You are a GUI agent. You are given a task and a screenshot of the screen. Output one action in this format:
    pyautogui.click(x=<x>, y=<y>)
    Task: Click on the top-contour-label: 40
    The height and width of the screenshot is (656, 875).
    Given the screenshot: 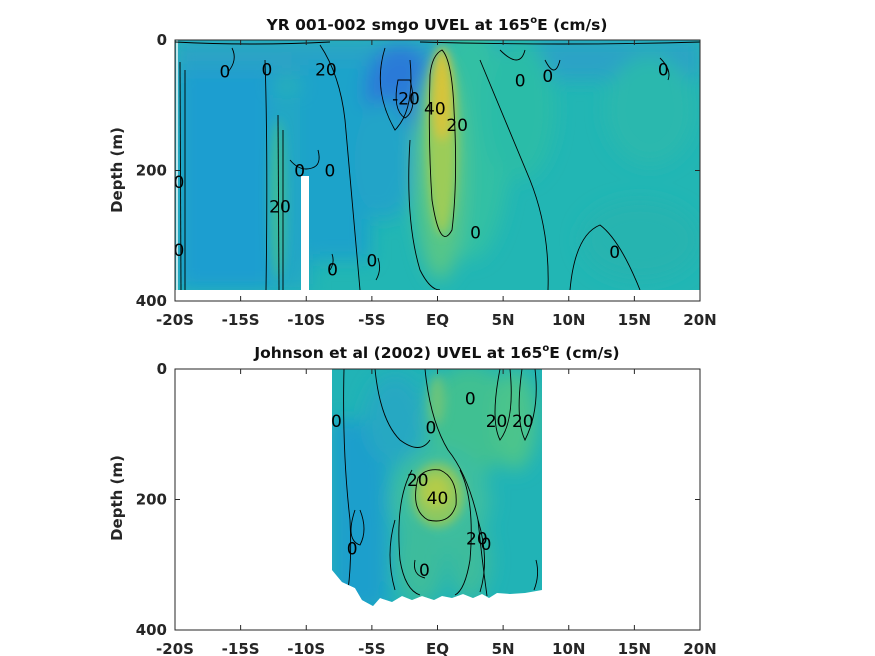 What is the action you would take?
    pyautogui.click(x=435, y=110)
    